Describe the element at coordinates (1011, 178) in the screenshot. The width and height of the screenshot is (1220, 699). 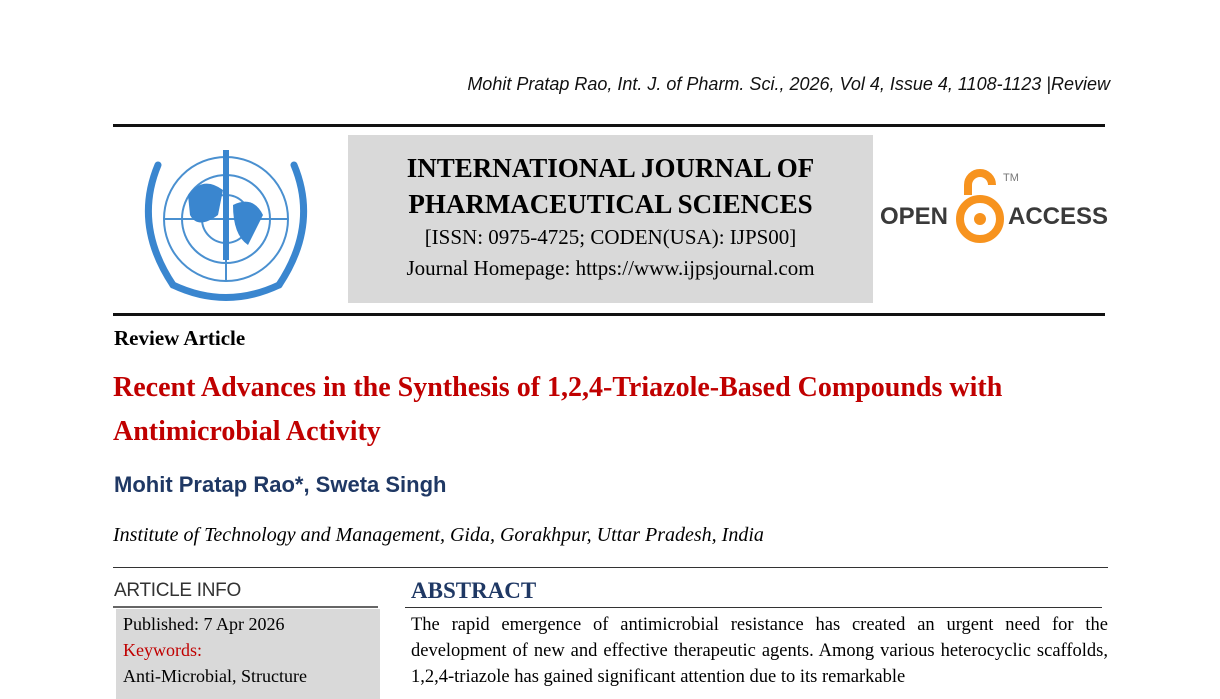
I see `trademark: TM` at that location.